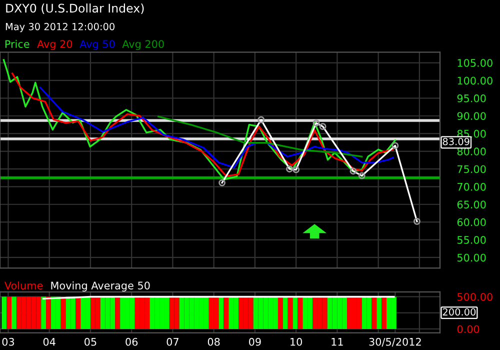 The width and height of the screenshot is (500, 350). What do you see at coordinates (472, 169) in the screenshot?
I see `y-tick-label: 75.00` at bounding box center [472, 169].